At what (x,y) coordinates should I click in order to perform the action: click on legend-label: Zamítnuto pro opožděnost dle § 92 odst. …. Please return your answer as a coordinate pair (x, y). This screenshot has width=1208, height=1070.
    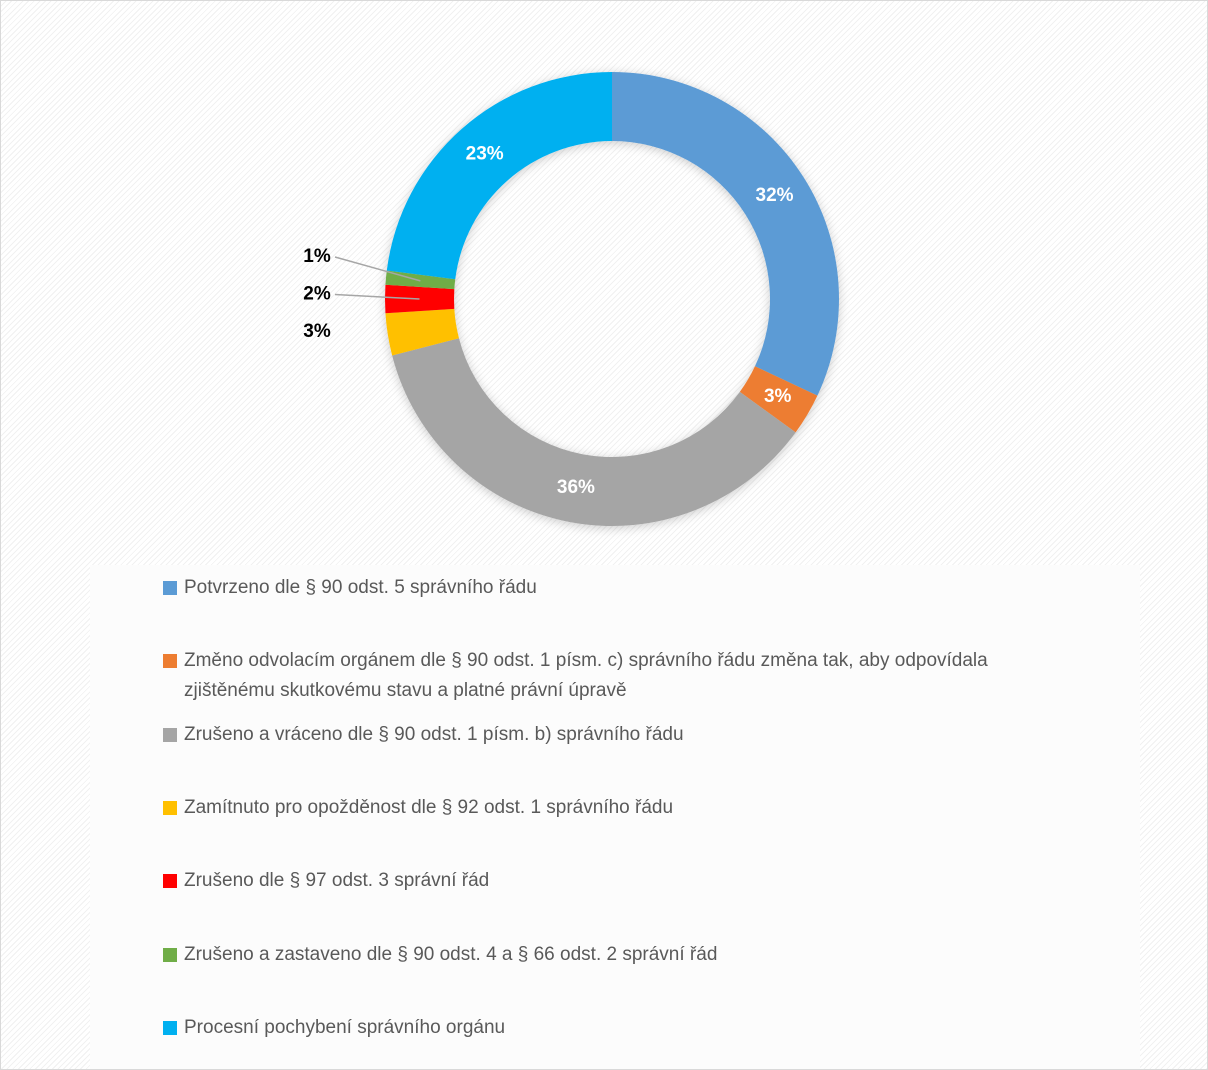
    Looking at the image, I should click on (429, 807).